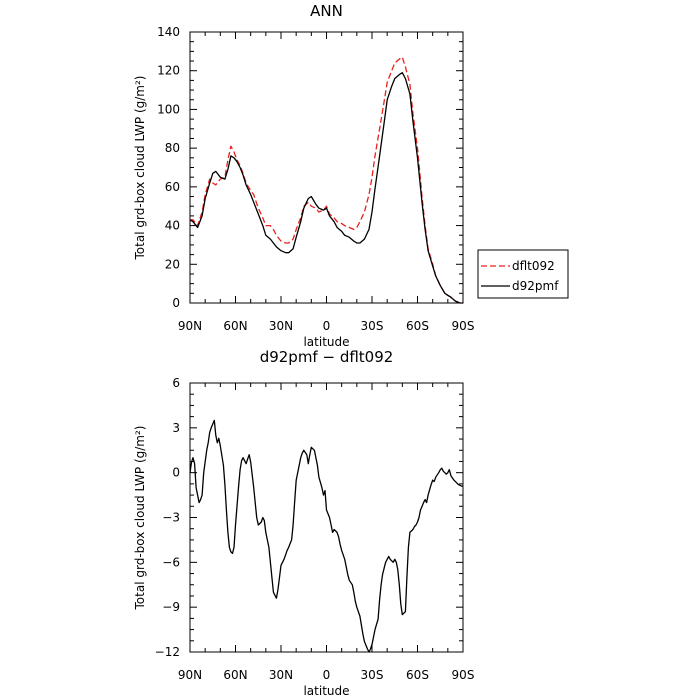 The height and width of the screenshot is (700, 700). I want to click on y-tick-label: 120, so click(168, 71).